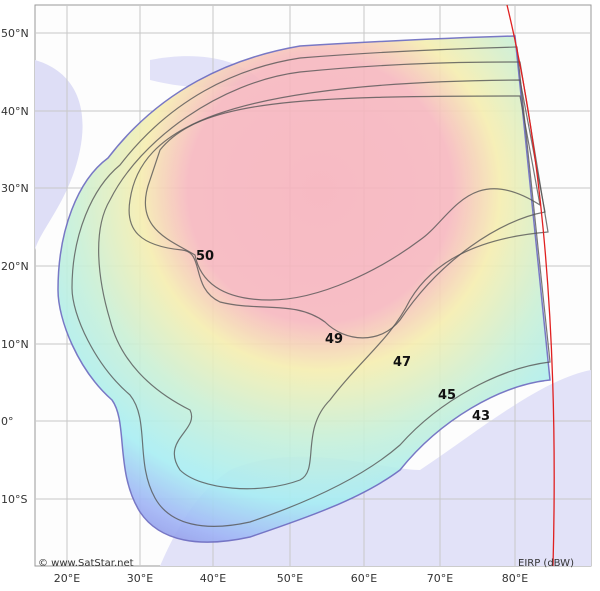  I want to click on visibility-arc, so click(530, 285).